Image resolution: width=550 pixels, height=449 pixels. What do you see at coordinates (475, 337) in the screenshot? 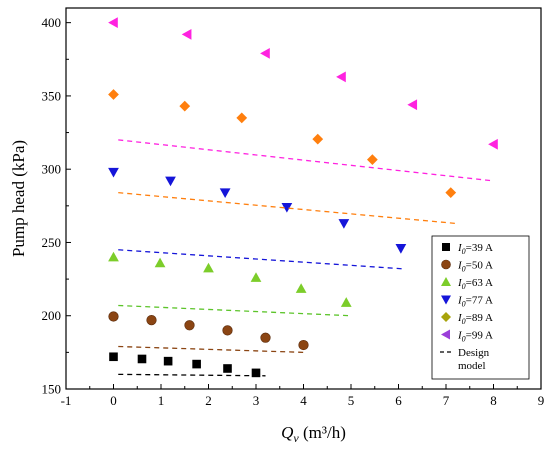
I see `legend-label: I0=99 A` at bounding box center [475, 337].